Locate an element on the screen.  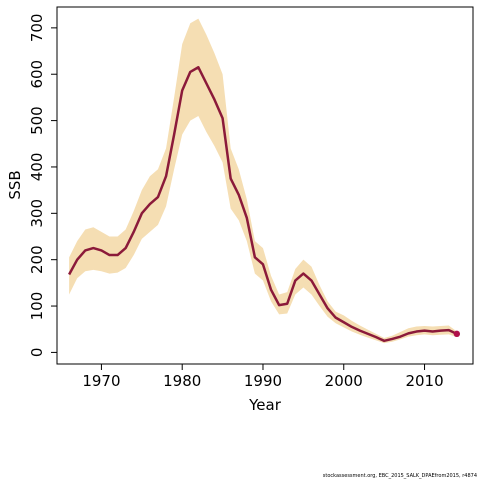
x-axis: 1970 1980 1990 2000 2010 is located at coordinates (263, 377).